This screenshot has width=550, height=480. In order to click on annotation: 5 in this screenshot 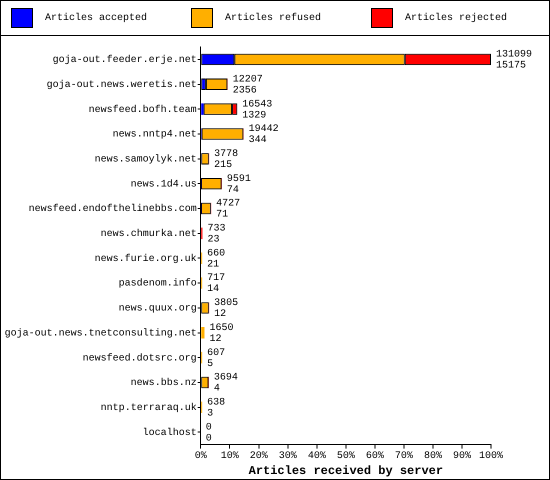, I will do `click(210, 364)`.